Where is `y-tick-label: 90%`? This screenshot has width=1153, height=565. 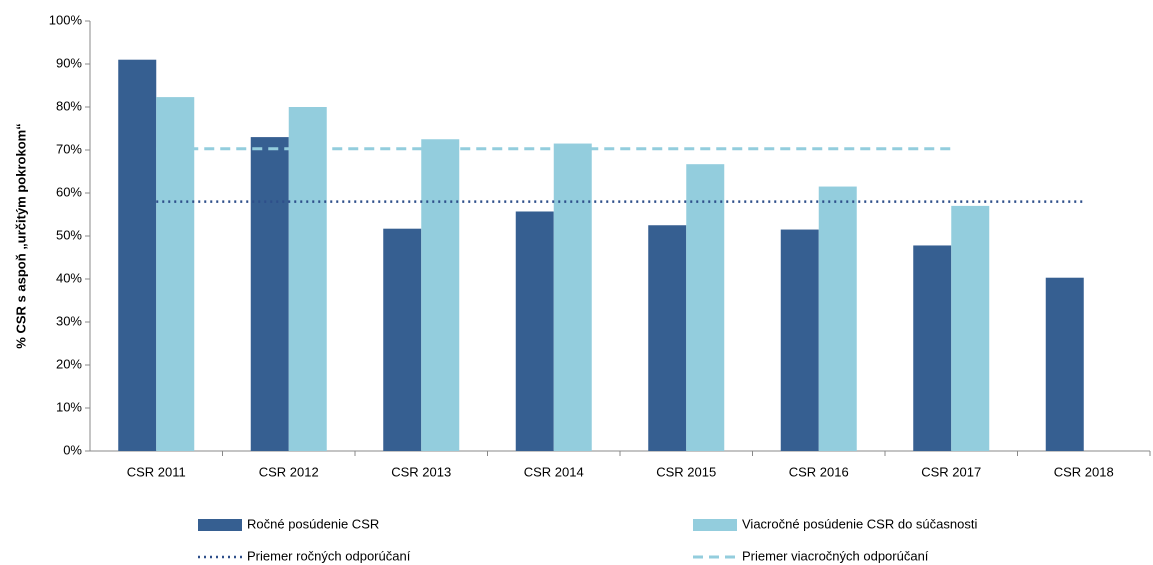
y-tick-label: 90% is located at coordinates (69, 62).